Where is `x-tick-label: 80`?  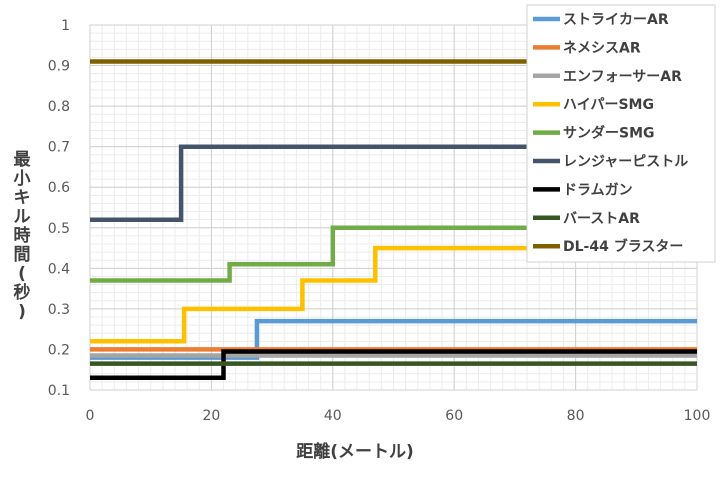 x-tick-label: 80 is located at coordinates (576, 416).